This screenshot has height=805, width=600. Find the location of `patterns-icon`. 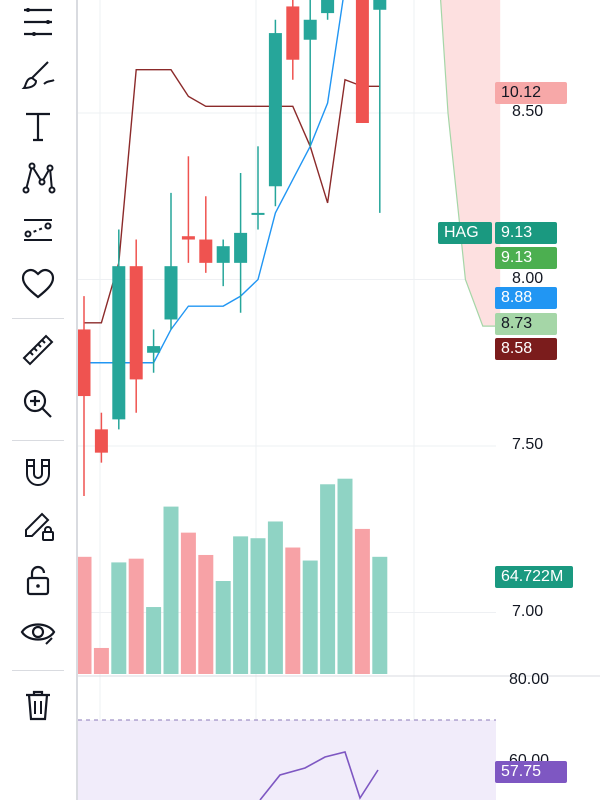

patterns-icon is located at coordinates (39, 178).